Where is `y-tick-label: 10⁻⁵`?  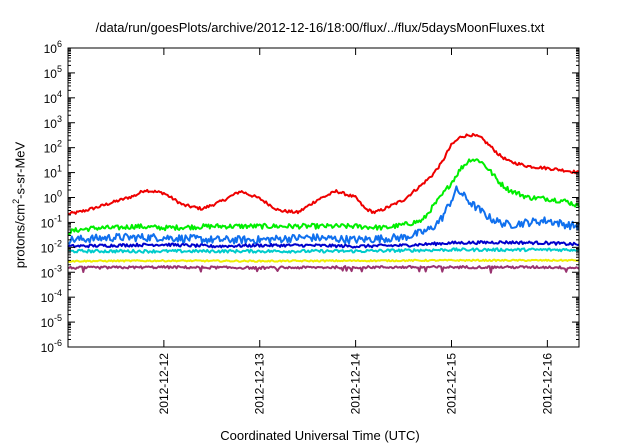
y-tick-label: 10⁻⁵ is located at coordinates (51, 321).